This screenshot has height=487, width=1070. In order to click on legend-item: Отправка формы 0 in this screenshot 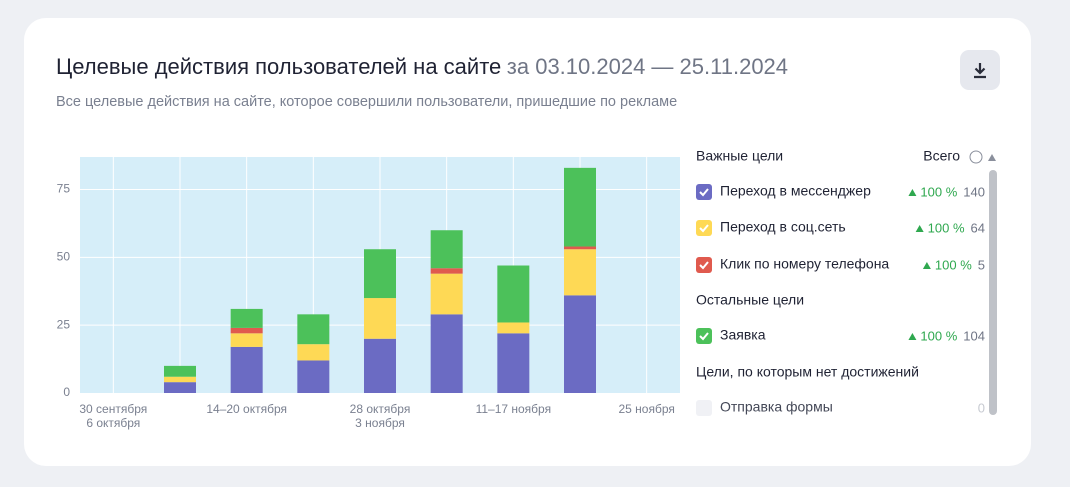, I will do `click(840, 407)`.